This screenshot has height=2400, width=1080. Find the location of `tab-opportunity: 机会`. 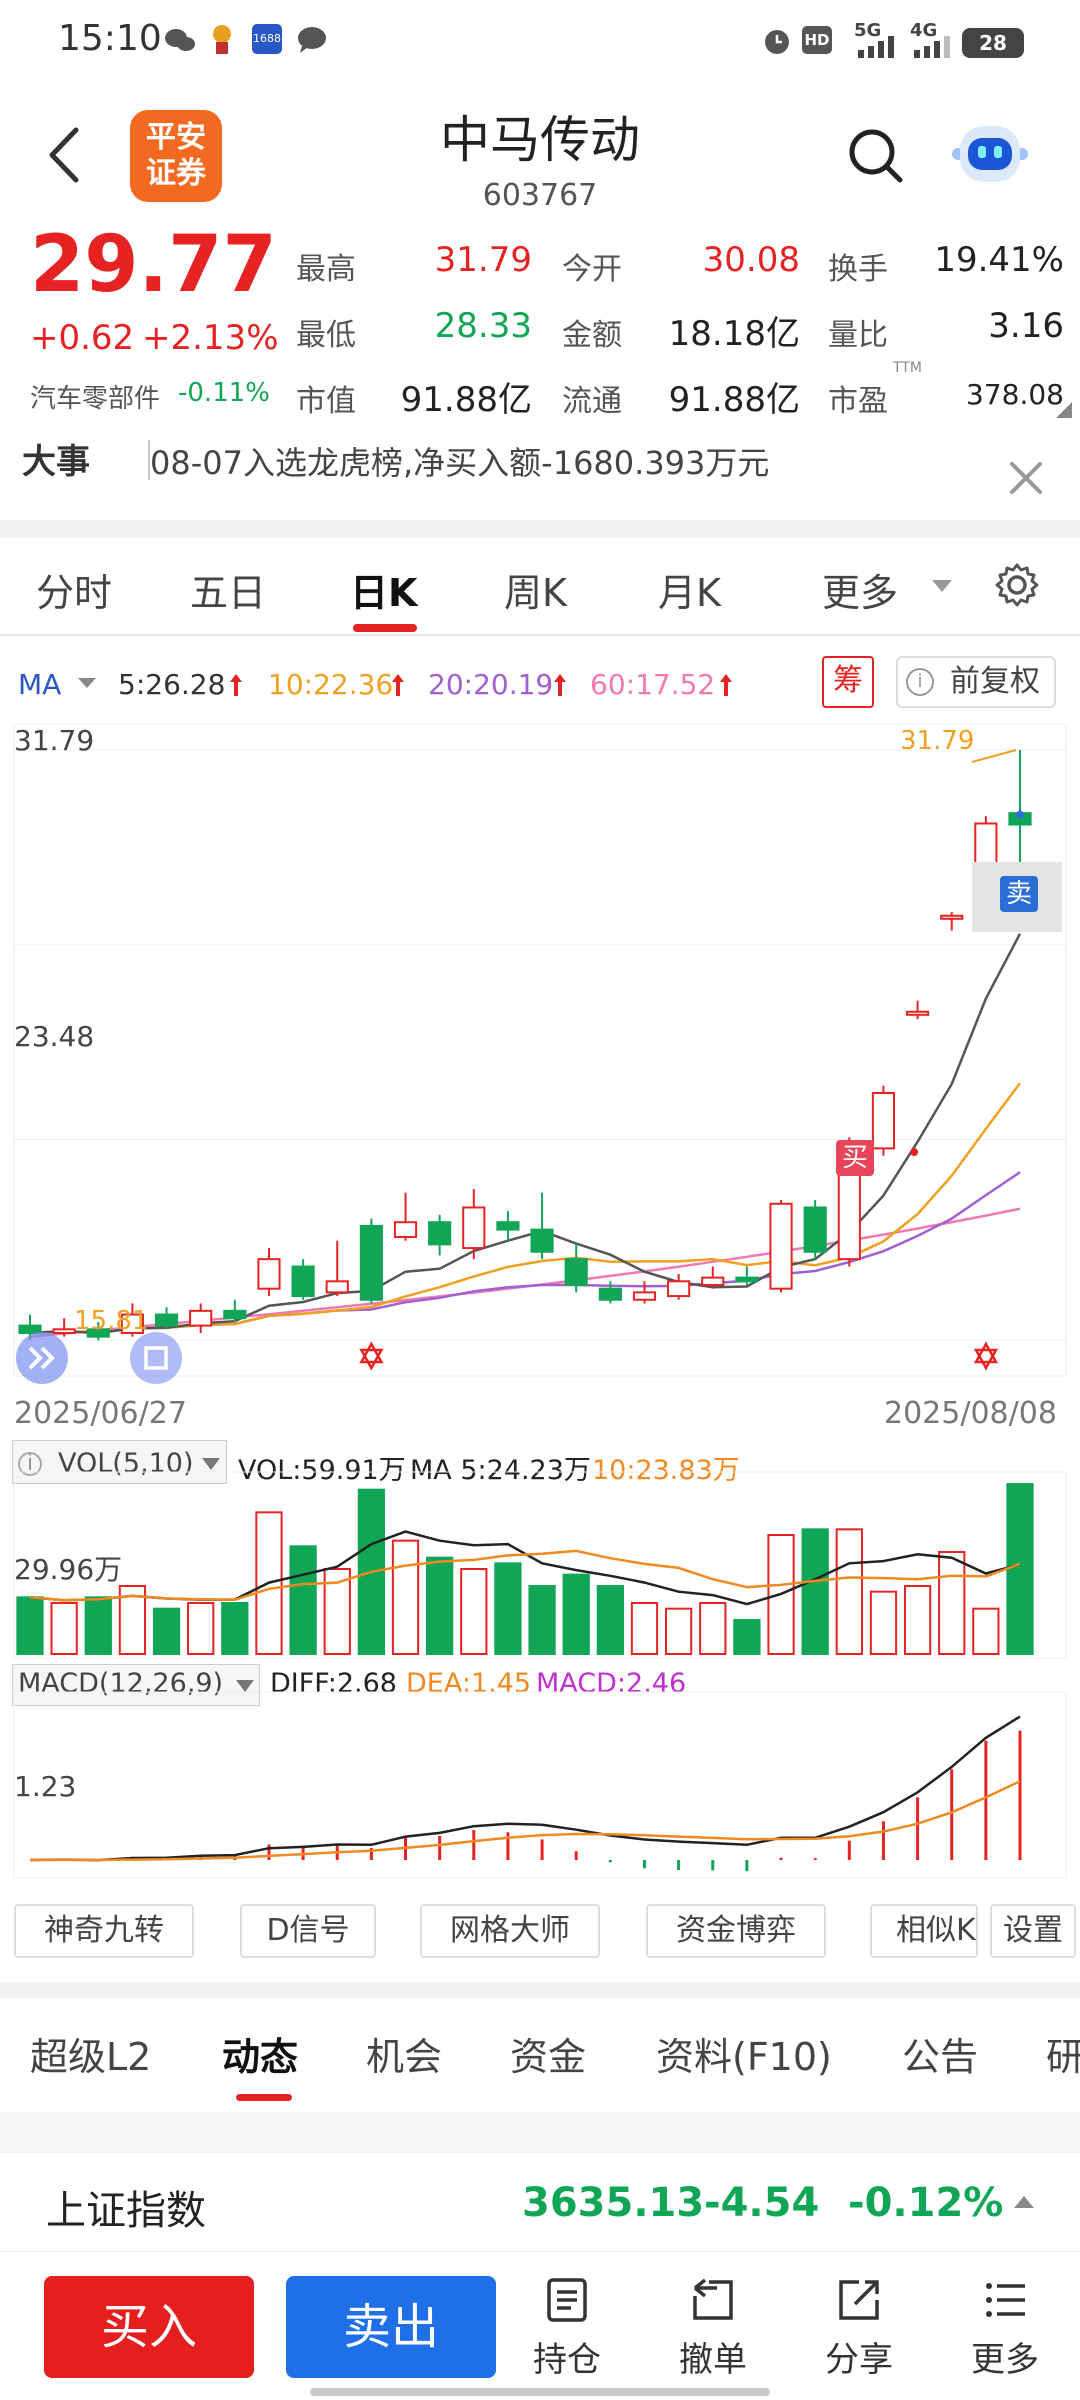

tab-opportunity: 机会 is located at coordinates (404, 2057).